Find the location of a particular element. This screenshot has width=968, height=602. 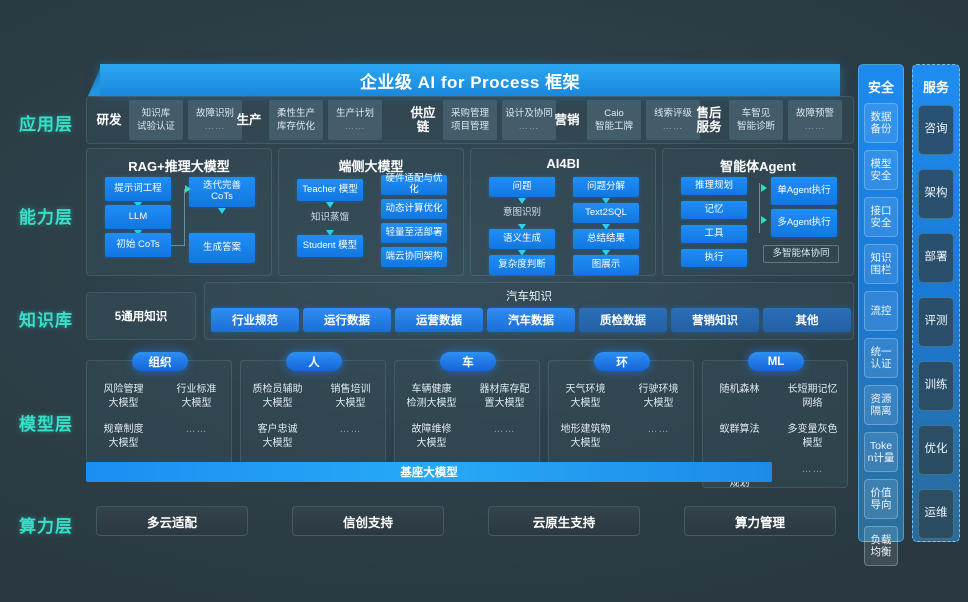

model-pill-4: ML is located at coordinates (776, 361).